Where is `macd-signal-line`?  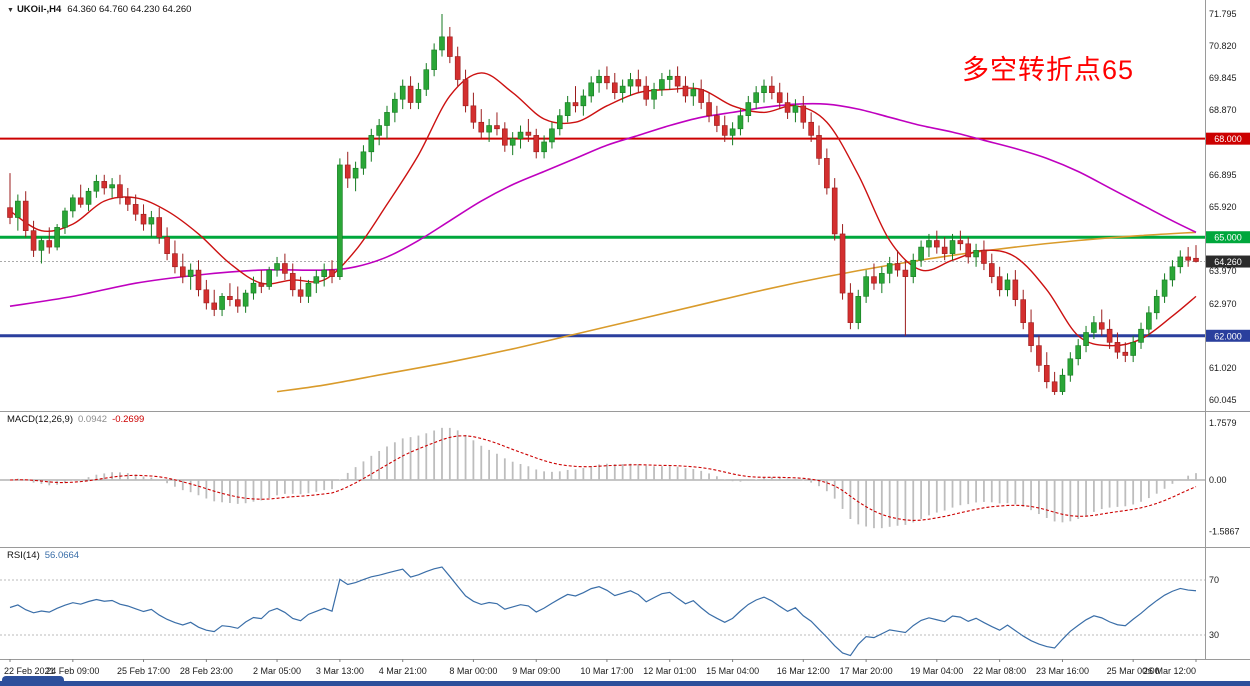 macd-signal-line is located at coordinates (603, 478).